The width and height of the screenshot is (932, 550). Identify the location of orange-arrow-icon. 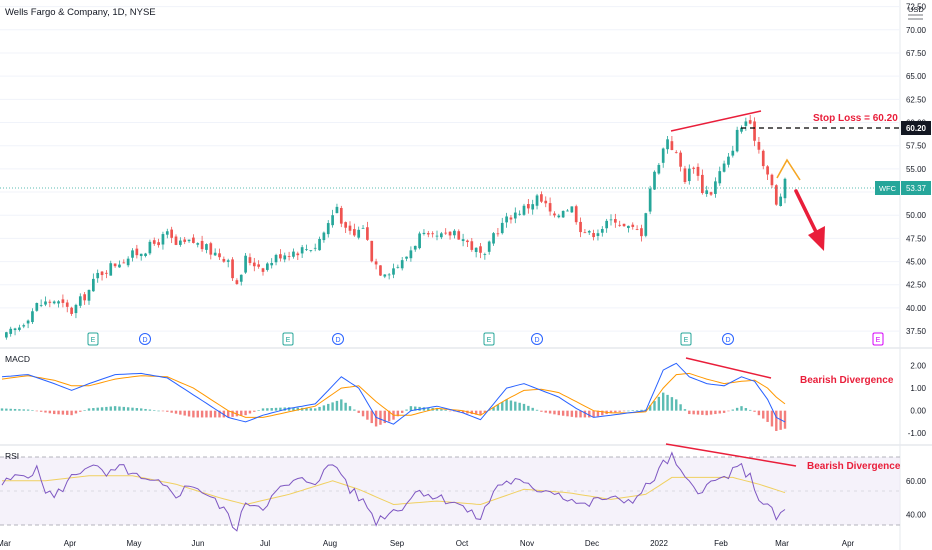
(788, 169).